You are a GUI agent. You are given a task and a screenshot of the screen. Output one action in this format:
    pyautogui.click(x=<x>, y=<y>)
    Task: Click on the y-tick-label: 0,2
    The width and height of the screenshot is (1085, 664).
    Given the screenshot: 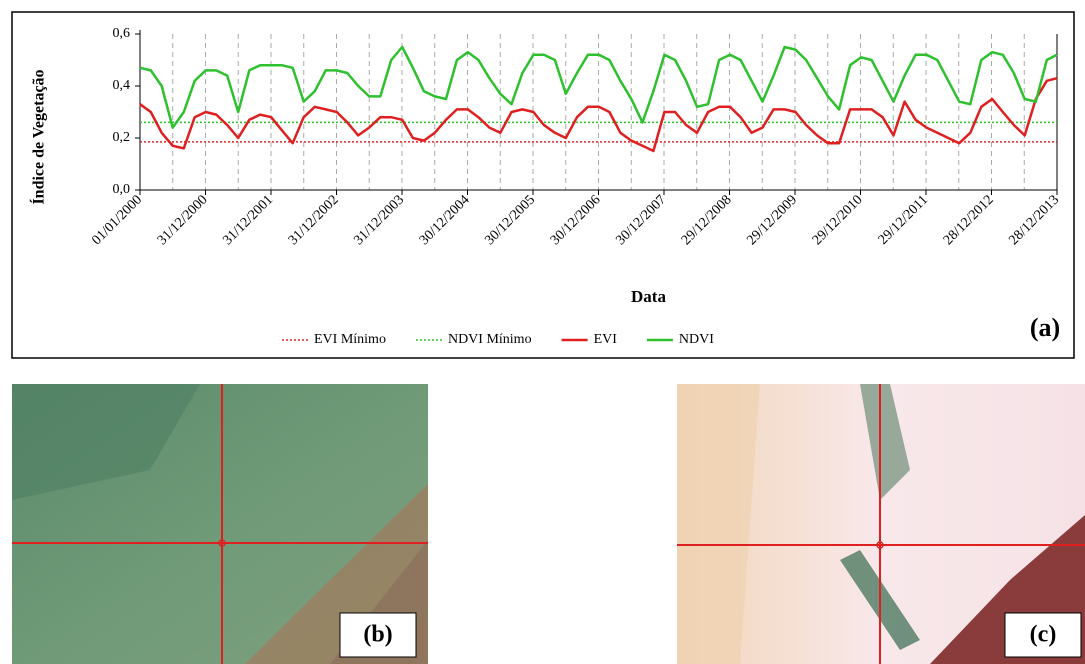 What is the action you would take?
    pyautogui.click(x=122, y=137)
    